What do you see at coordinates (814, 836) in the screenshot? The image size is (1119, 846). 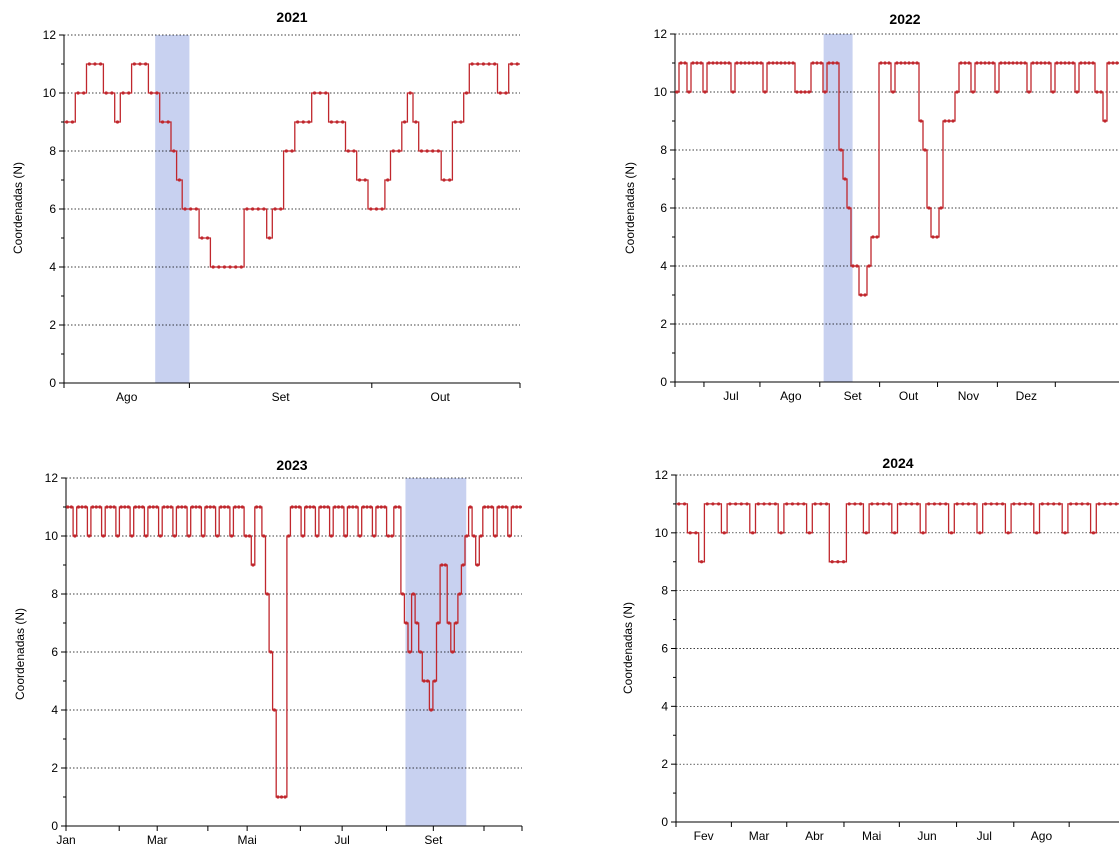 I see `x-tick-label: Abr` at bounding box center [814, 836].